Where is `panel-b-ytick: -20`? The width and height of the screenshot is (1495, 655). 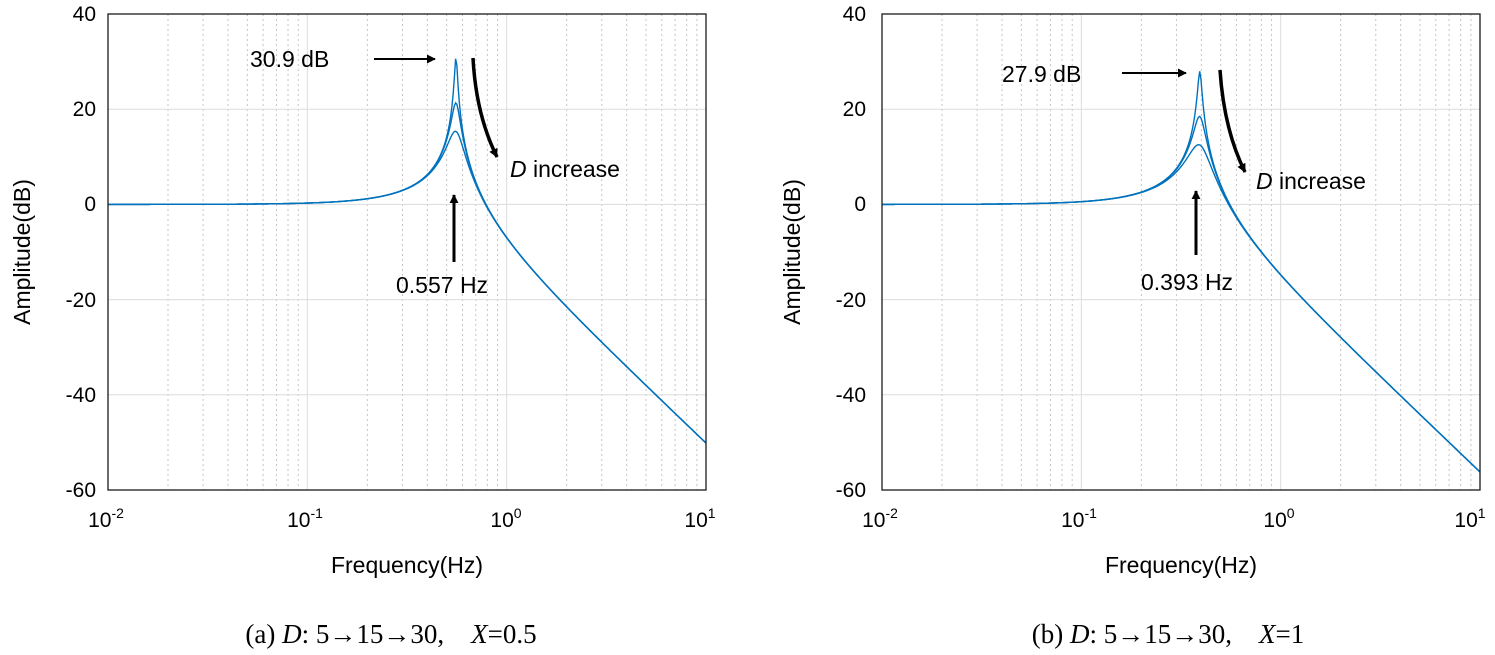
panel-b-ytick: -20 is located at coordinates (851, 300).